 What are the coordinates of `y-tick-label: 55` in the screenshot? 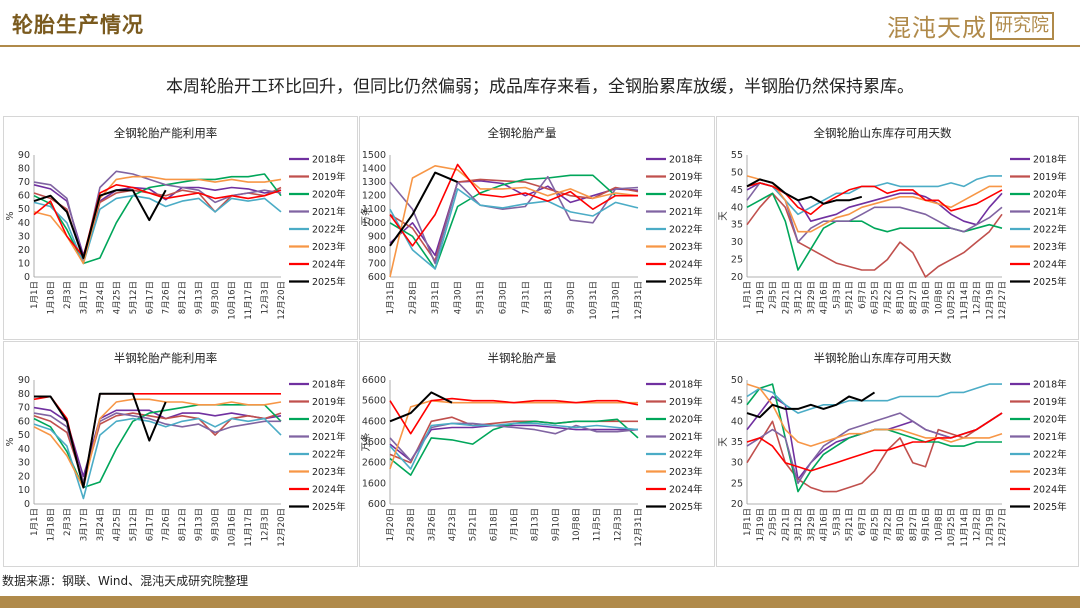 It's located at (737, 155).